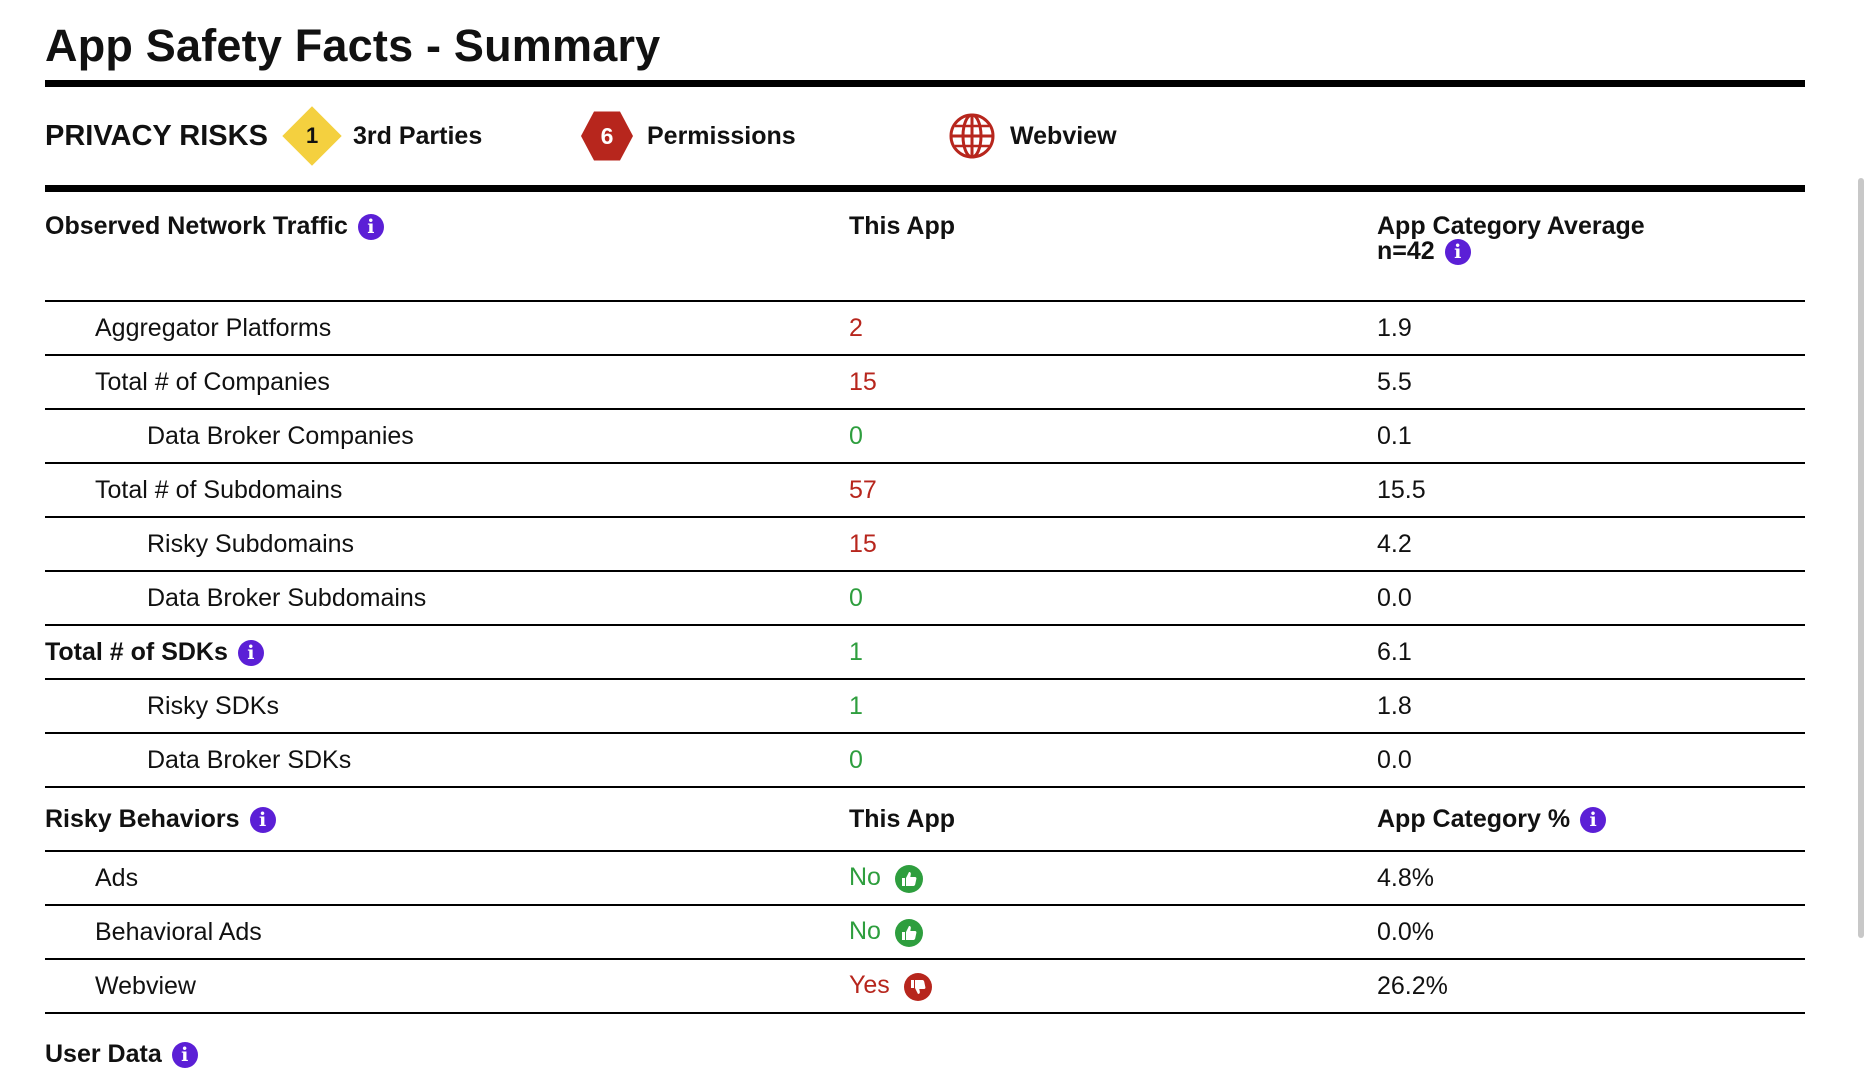  I want to click on row-value: 57, so click(1113, 490).